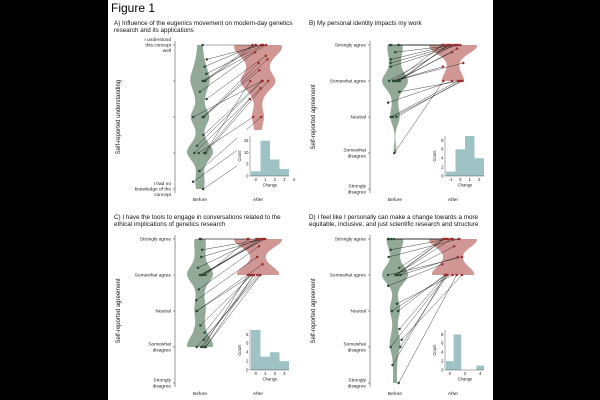 This screenshot has width=600, height=400. What do you see at coordinates (442, 352) in the screenshot?
I see `inset-y-tick-label: 4` at bounding box center [442, 352].